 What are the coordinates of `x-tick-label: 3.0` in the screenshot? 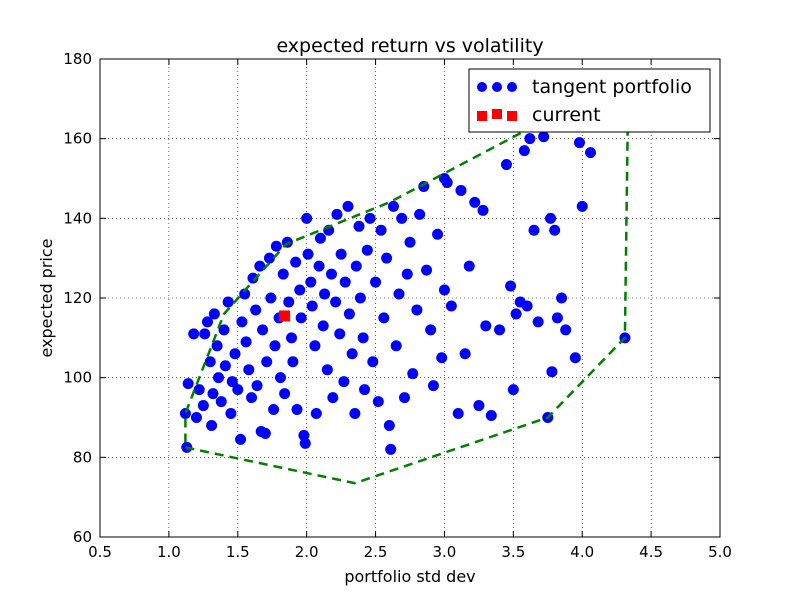 It's located at (445, 552).